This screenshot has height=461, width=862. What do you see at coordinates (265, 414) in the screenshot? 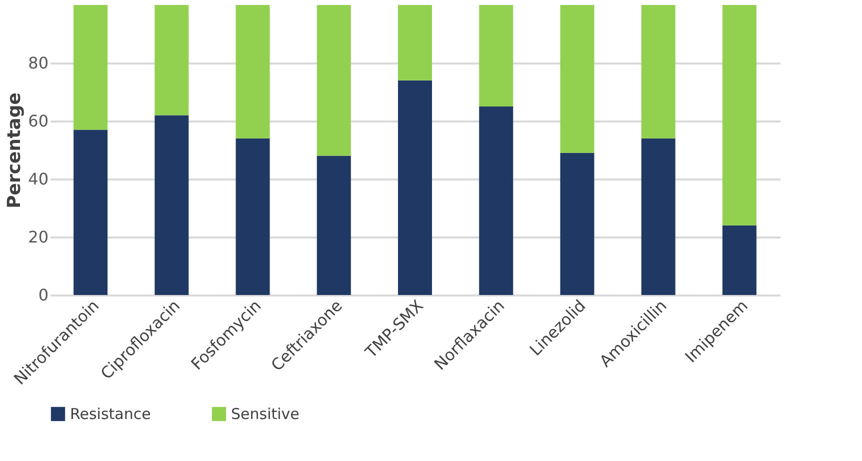
I see `legend-label: Sensitive` at bounding box center [265, 414].